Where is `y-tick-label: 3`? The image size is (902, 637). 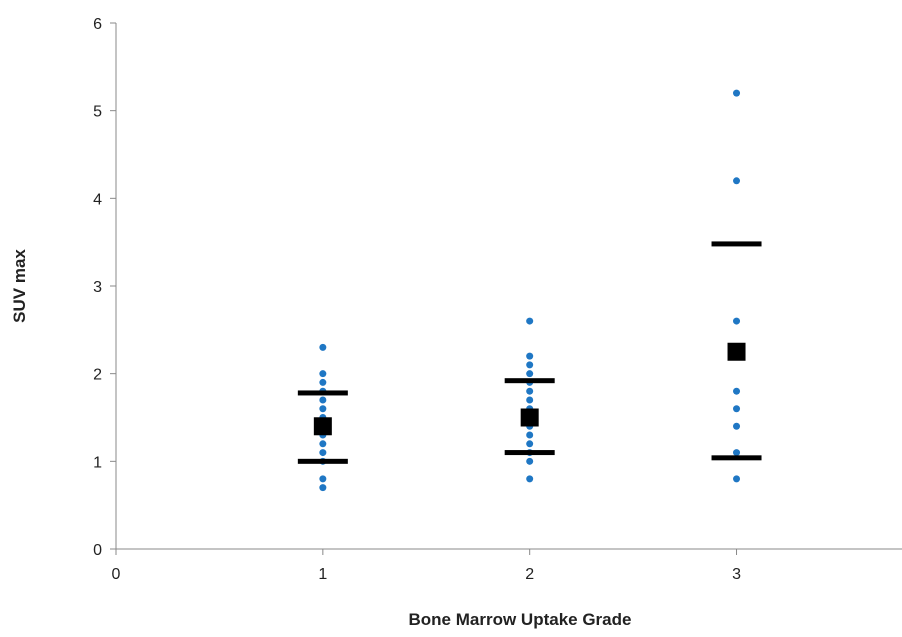 y-tick-label: 3 is located at coordinates (97, 287).